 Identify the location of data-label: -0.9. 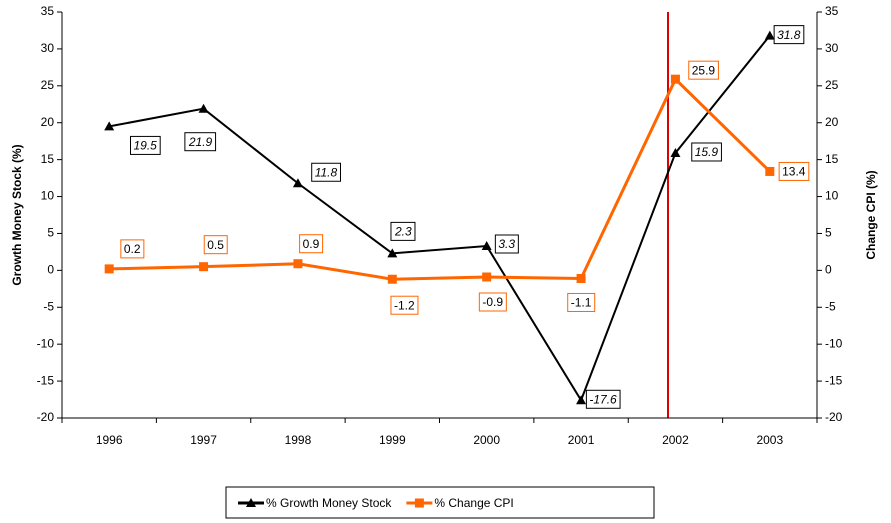
(492, 302).